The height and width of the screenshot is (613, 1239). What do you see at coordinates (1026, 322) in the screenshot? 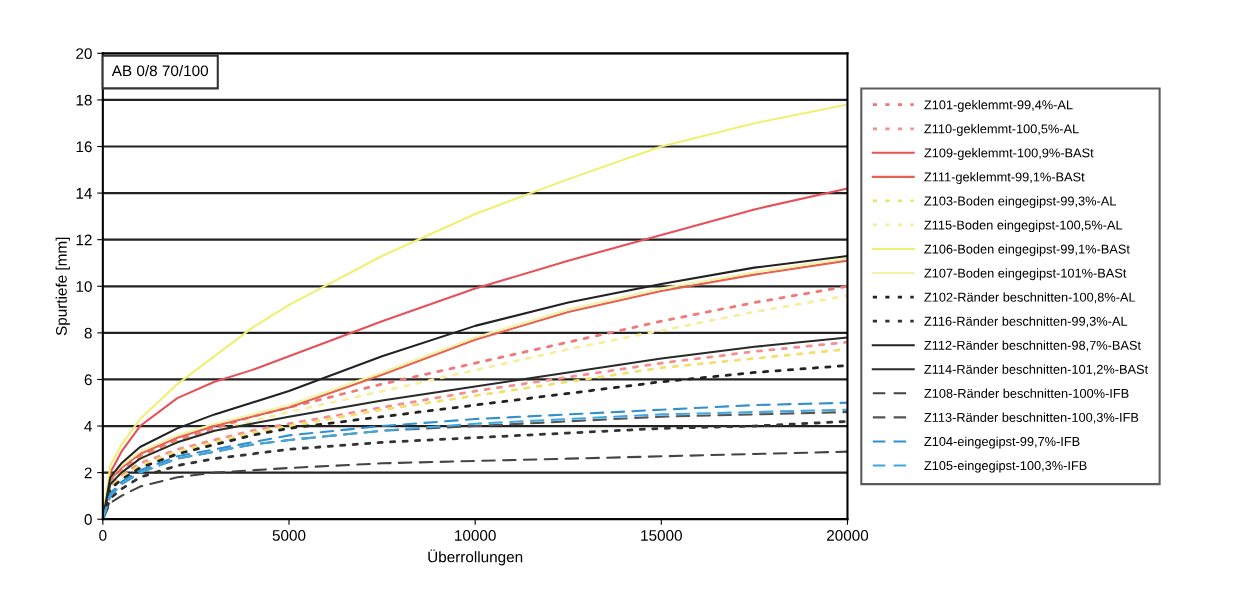
I see `legend-label: Z116-Ränder beschnitten-99,3%-AL` at bounding box center [1026, 322].